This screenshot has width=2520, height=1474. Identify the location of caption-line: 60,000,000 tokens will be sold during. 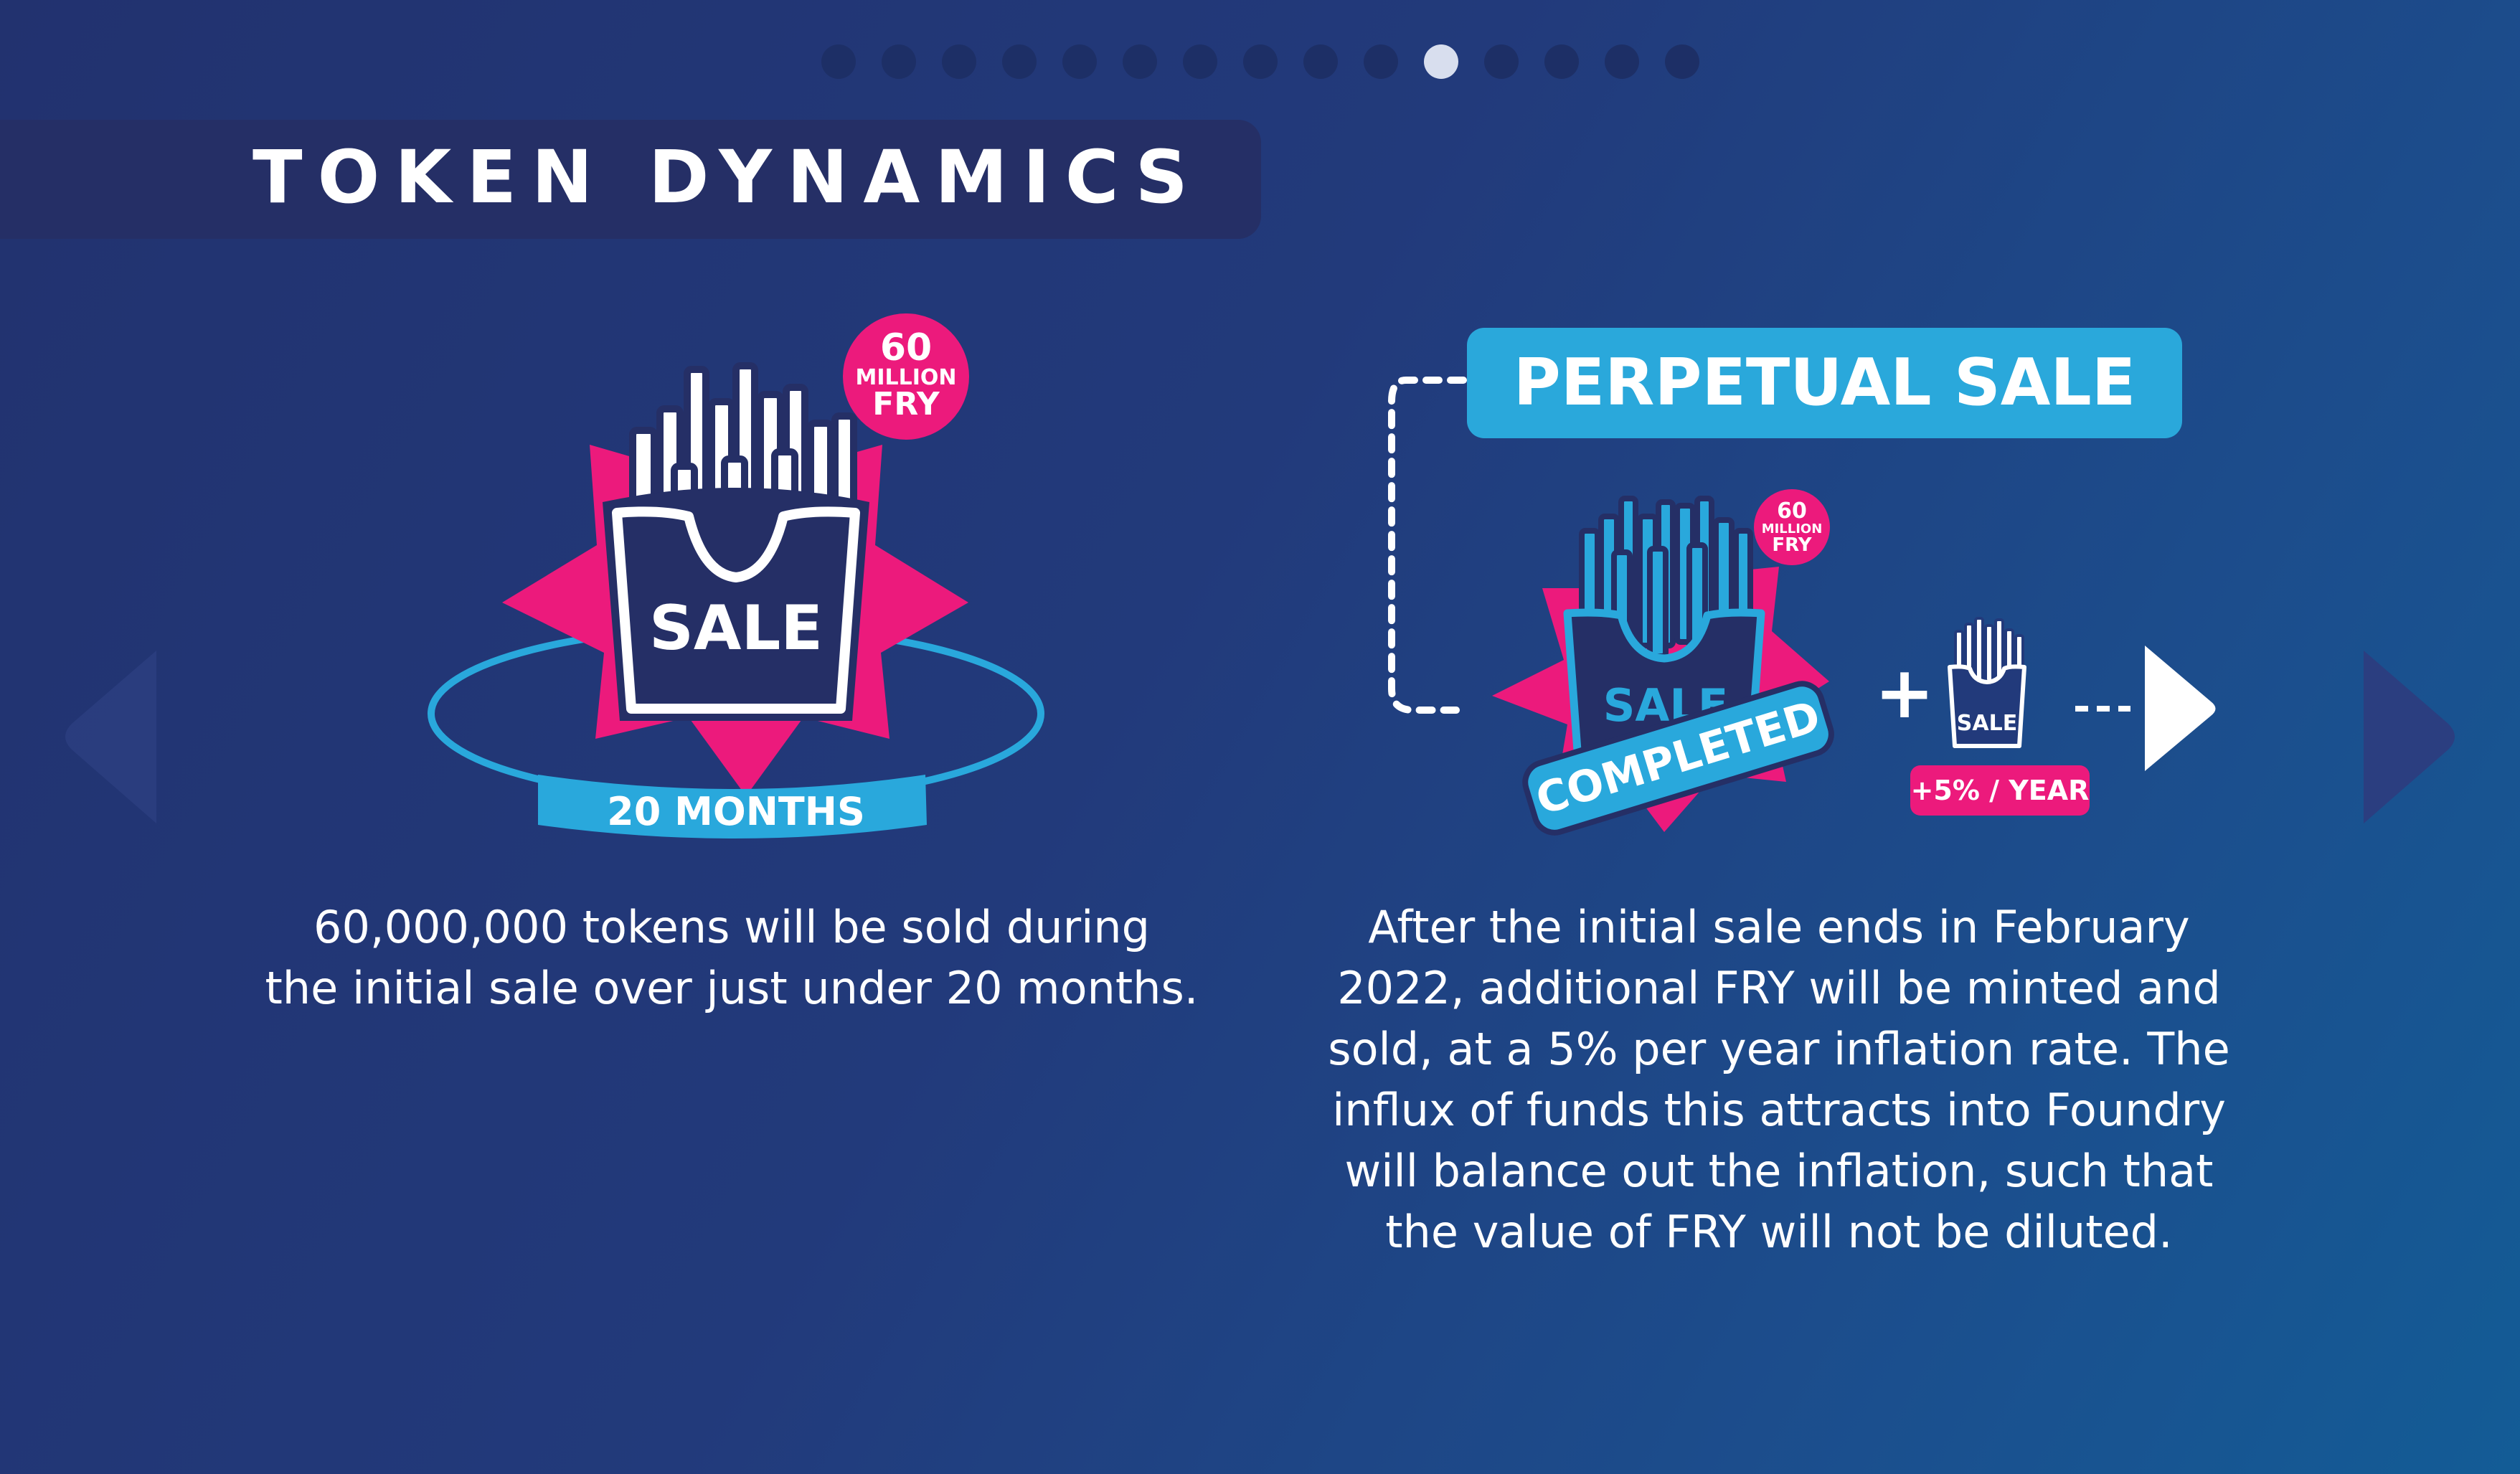
(731, 927).